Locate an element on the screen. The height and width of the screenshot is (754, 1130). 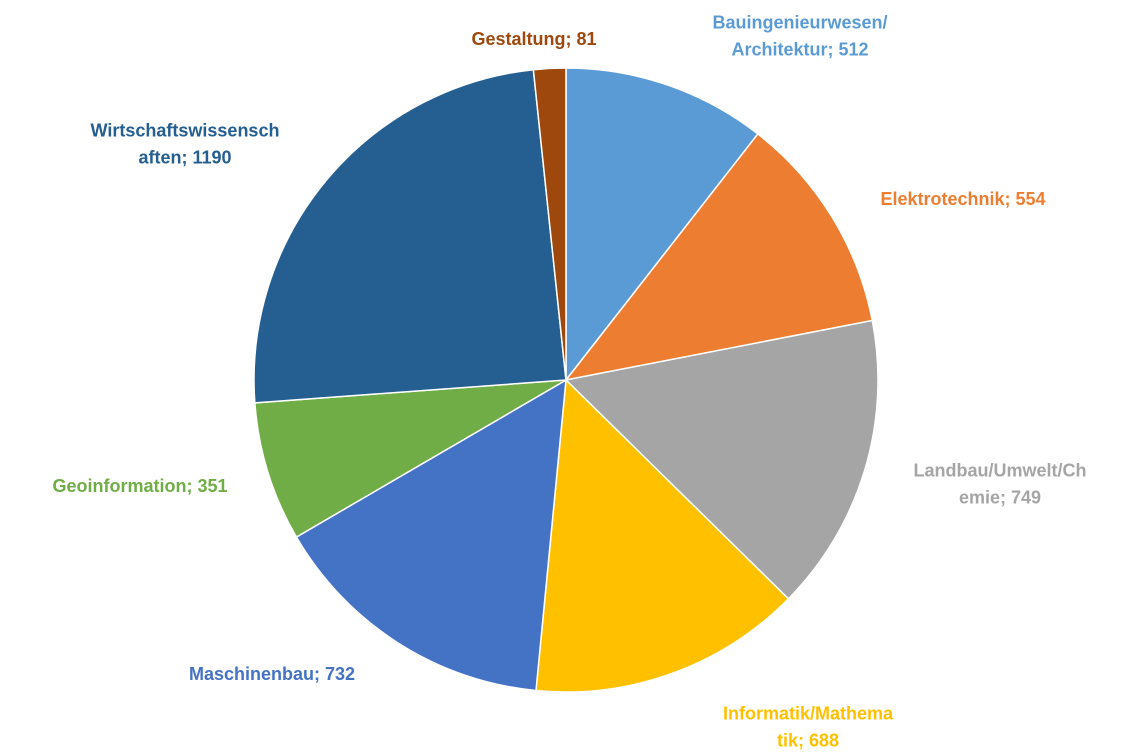
data-label: Elektrotechnik; 554 is located at coordinates (962, 199).